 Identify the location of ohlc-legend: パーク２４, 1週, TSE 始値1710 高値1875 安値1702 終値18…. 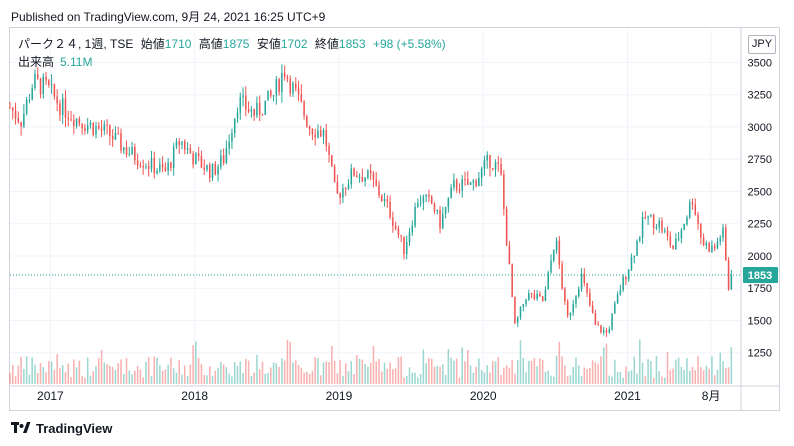
(234, 43).